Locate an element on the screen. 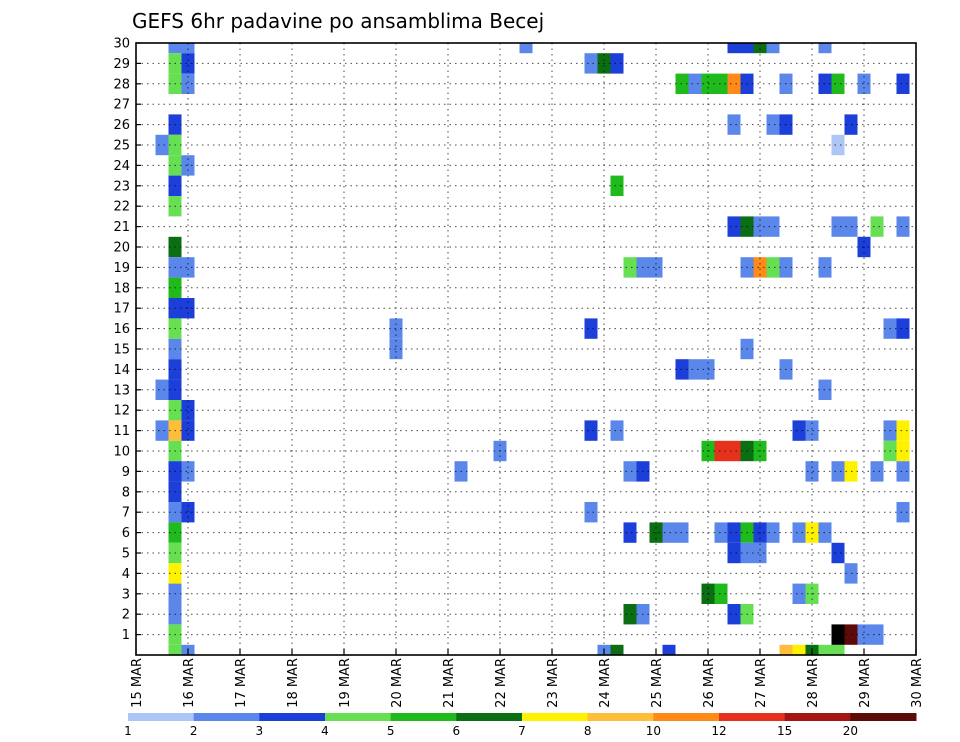 This screenshot has width=960, height=742. y-tick-label: 17 is located at coordinates (121, 309).